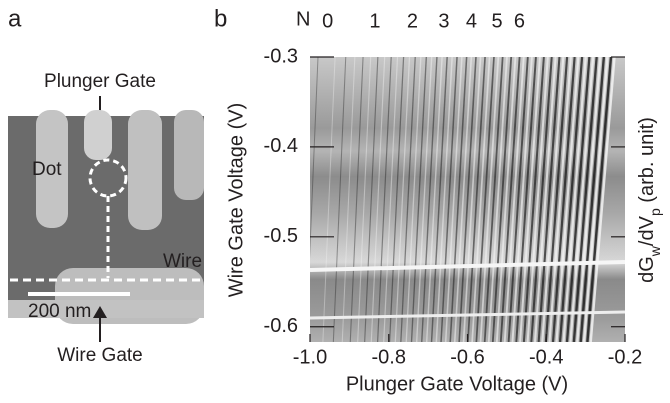  What do you see at coordinates (281, 56) in the screenshot?
I see `y-tick-label: -0.3` at bounding box center [281, 56].